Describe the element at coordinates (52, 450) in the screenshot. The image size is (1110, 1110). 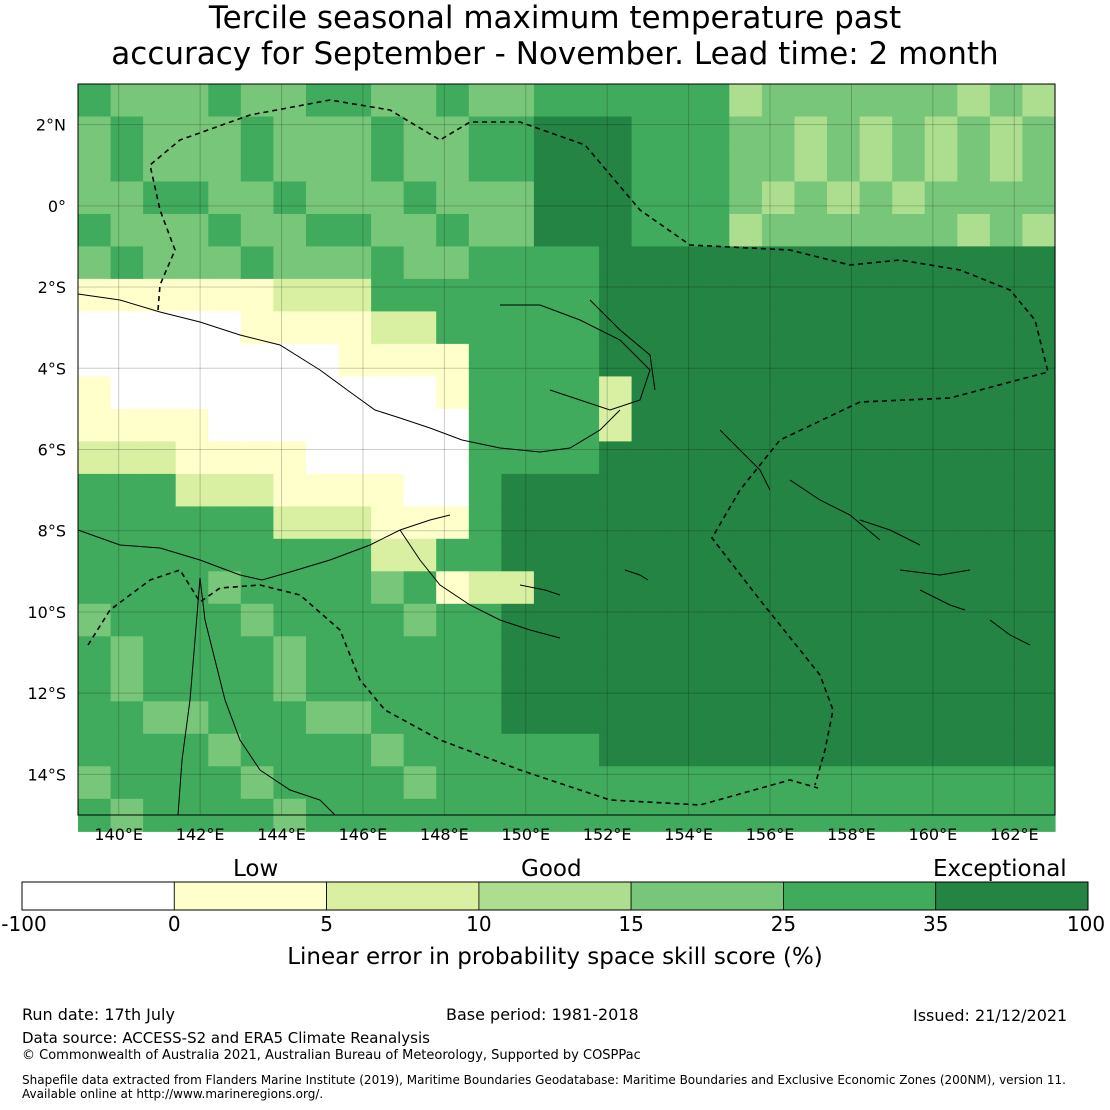
I see `latitude-label: 6°S` at that location.